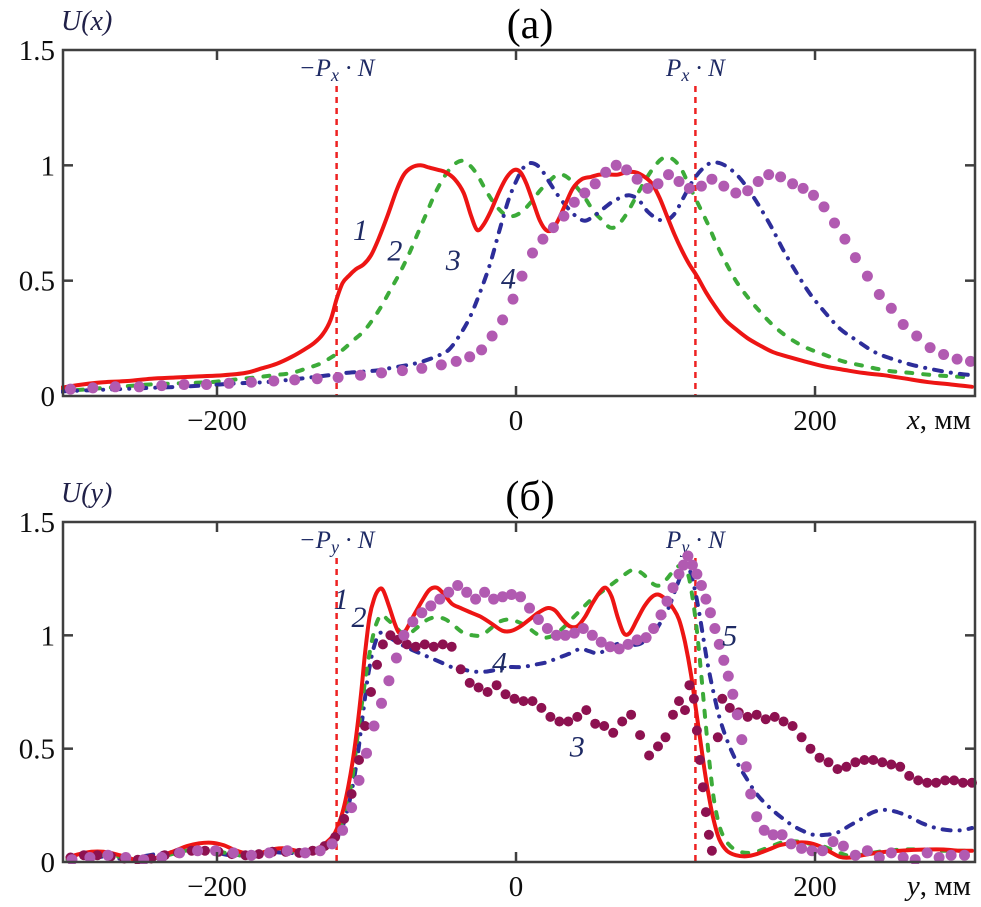 Image resolution: width=981 pixels, height=907 pixels. What do you see at coordinates (815, 887) in the screenshot?
I see `x-tick-label: 200` at bounding box center [815, 887].